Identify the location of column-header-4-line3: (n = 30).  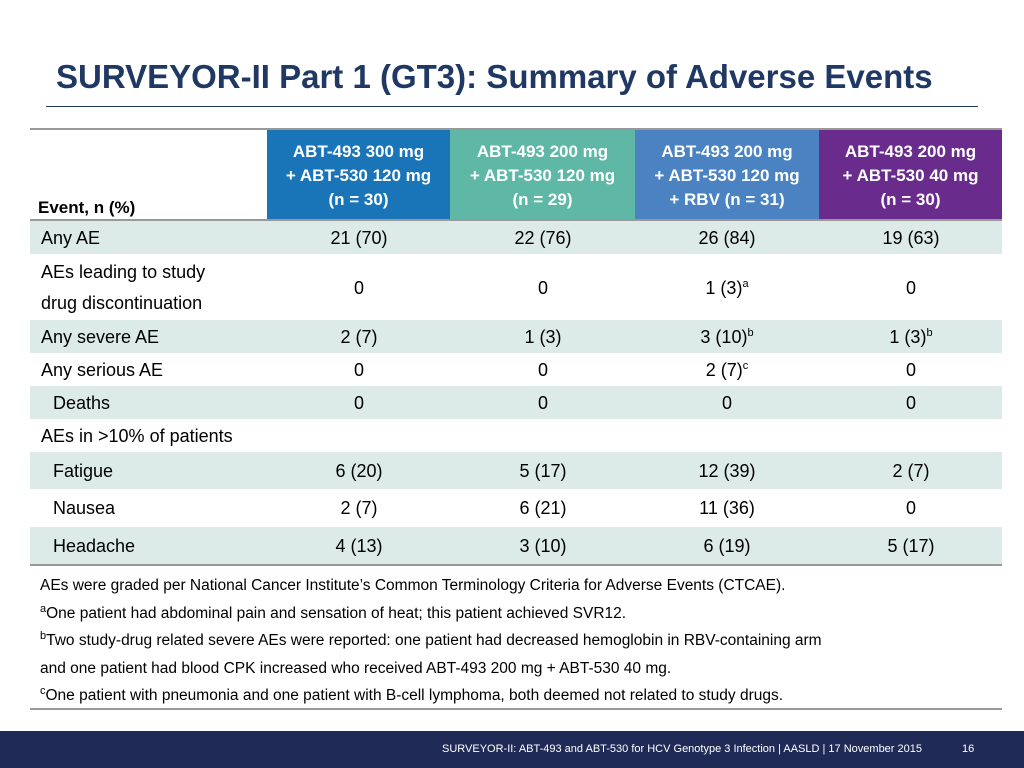
(910, 199).